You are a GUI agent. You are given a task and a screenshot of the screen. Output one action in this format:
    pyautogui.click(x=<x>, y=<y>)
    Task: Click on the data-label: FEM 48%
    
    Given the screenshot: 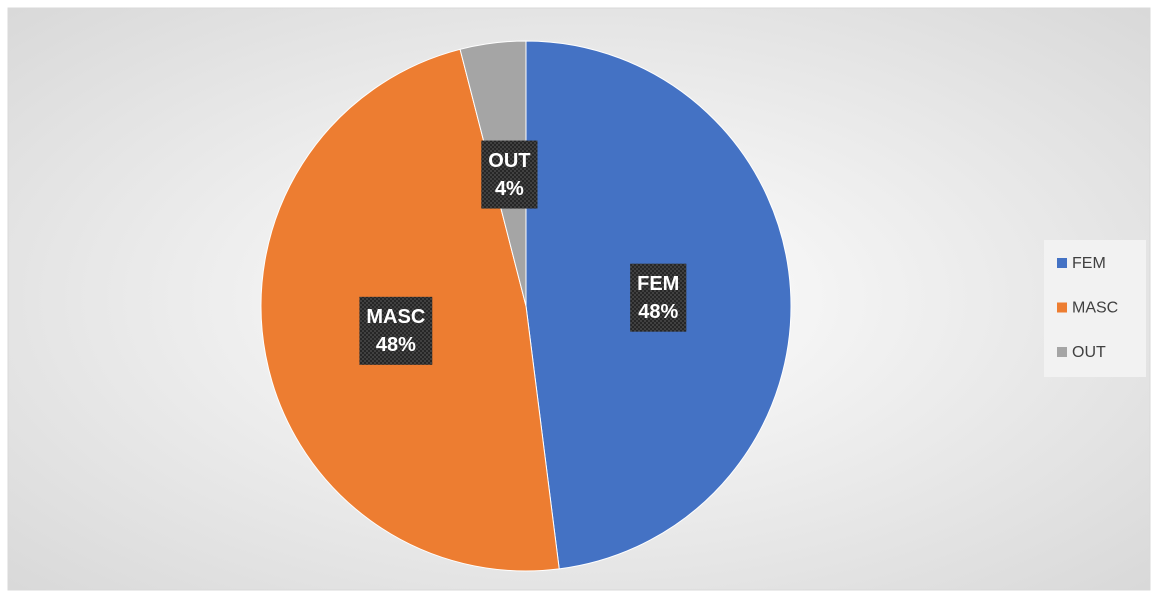 What is the action you would take?
    pyautogui.click(x=658, y=297)
    